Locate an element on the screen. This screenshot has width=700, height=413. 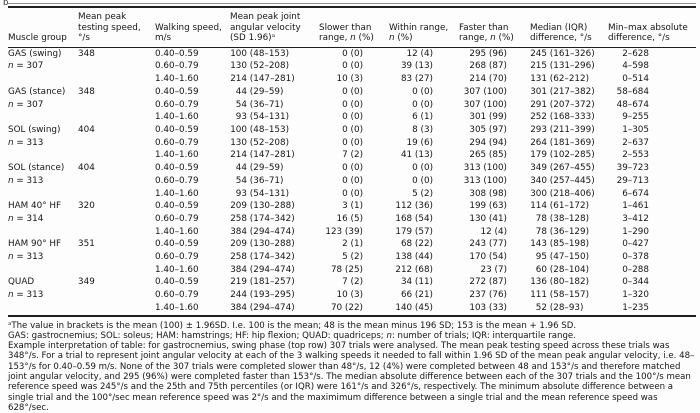
testing-speed-cell: 320 is located at coordinates (86, 206).